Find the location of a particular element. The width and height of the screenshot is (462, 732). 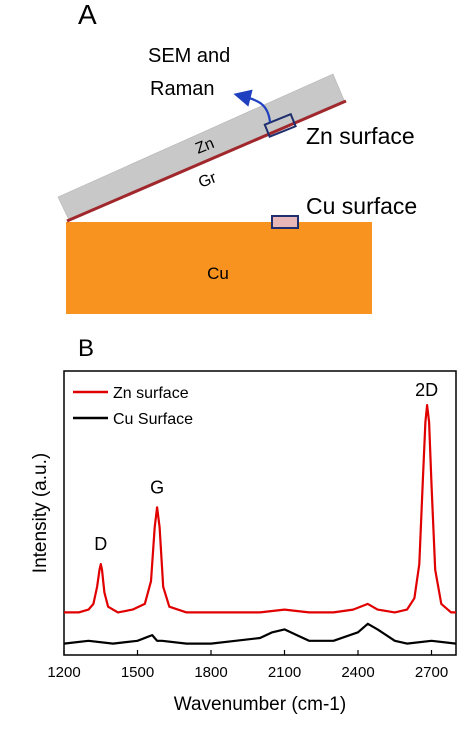

cu-block is located at coordinates (219, 268).